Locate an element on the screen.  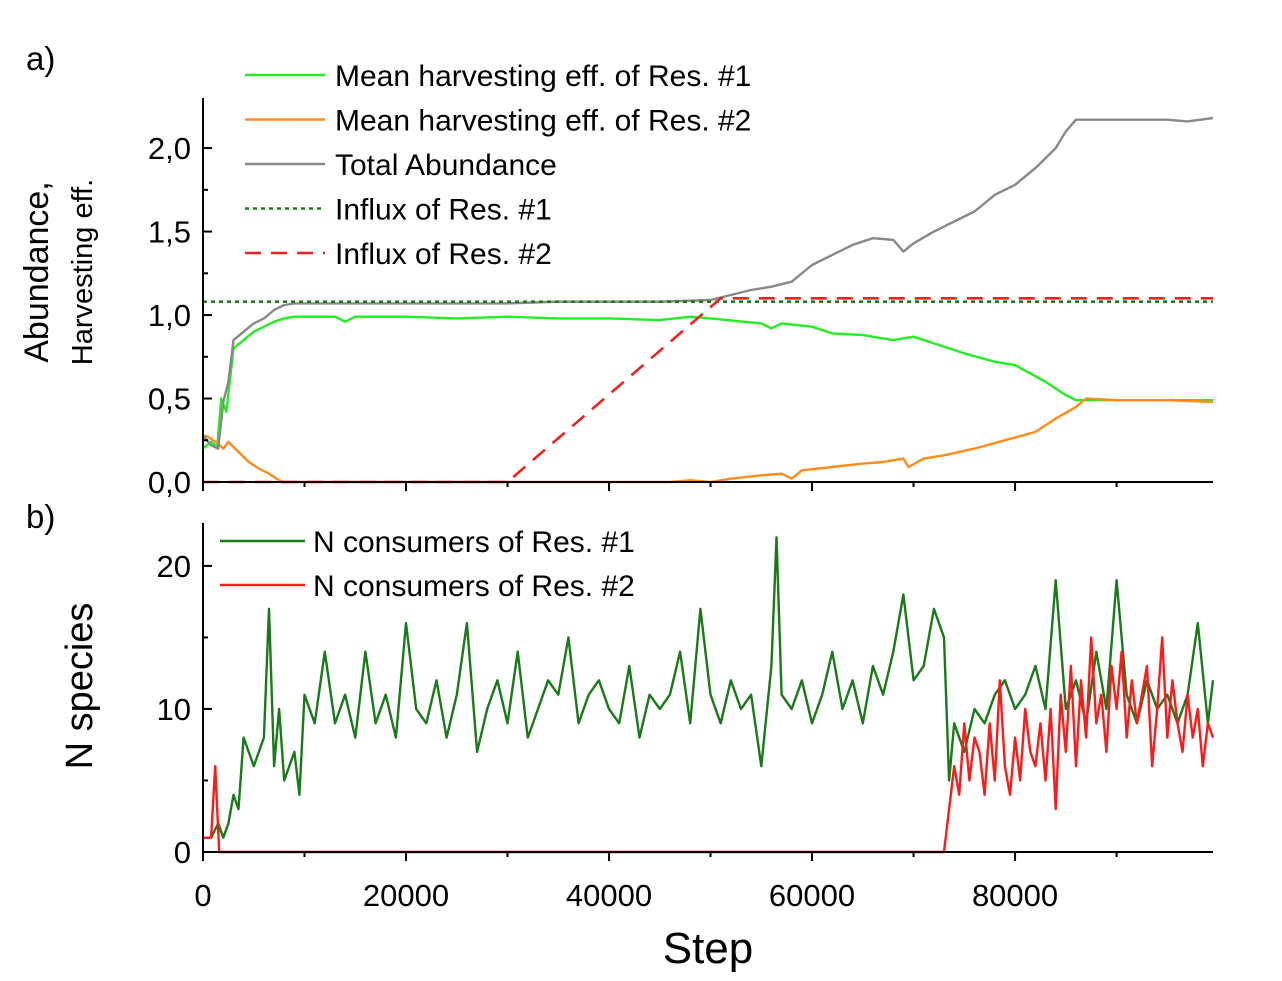
legend-label-b-1: N consumers of Res. #2 is located at coordinates (474, 586).